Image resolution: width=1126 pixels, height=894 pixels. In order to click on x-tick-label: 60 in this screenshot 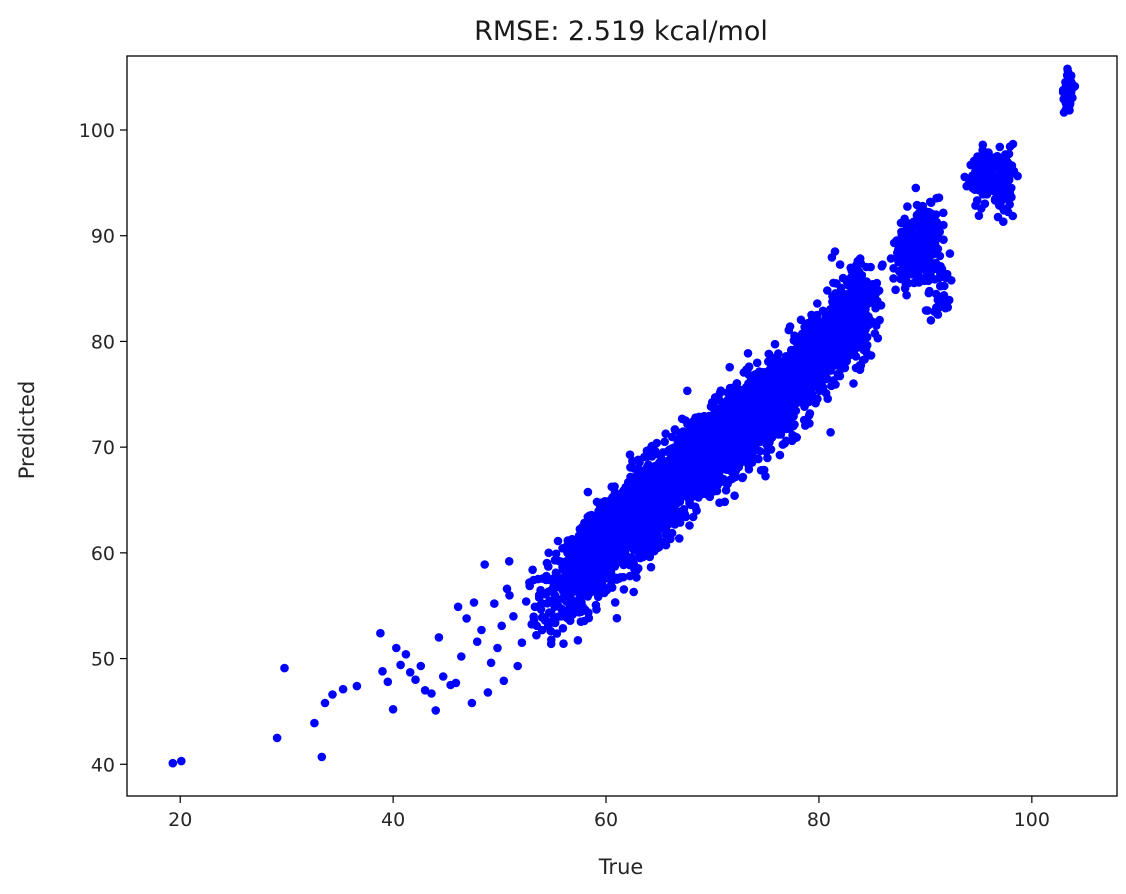, I will do `click(606, 820)`.